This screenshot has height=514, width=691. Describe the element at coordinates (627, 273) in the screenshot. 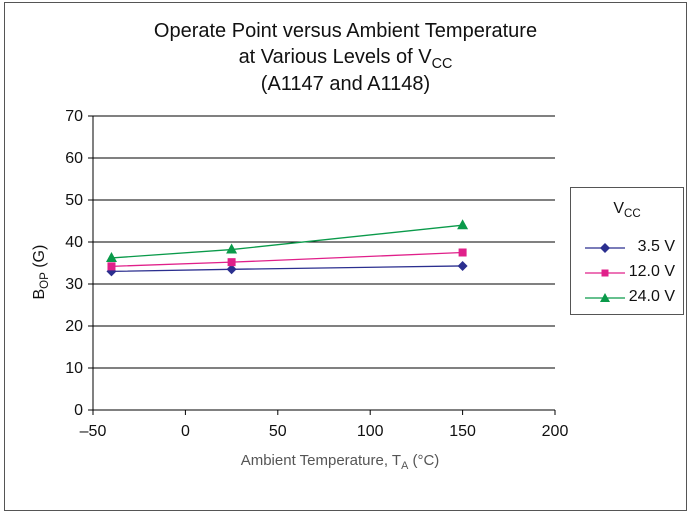

I see `legend-entry-12v: 12.0 V` at that location.